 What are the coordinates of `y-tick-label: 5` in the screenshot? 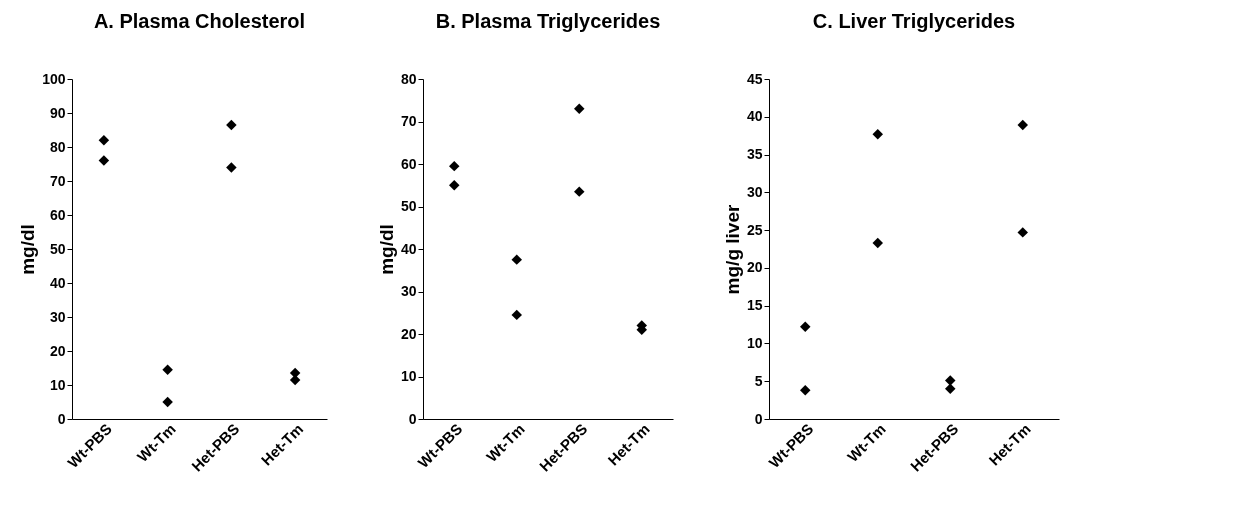 It's located at (758, 380).